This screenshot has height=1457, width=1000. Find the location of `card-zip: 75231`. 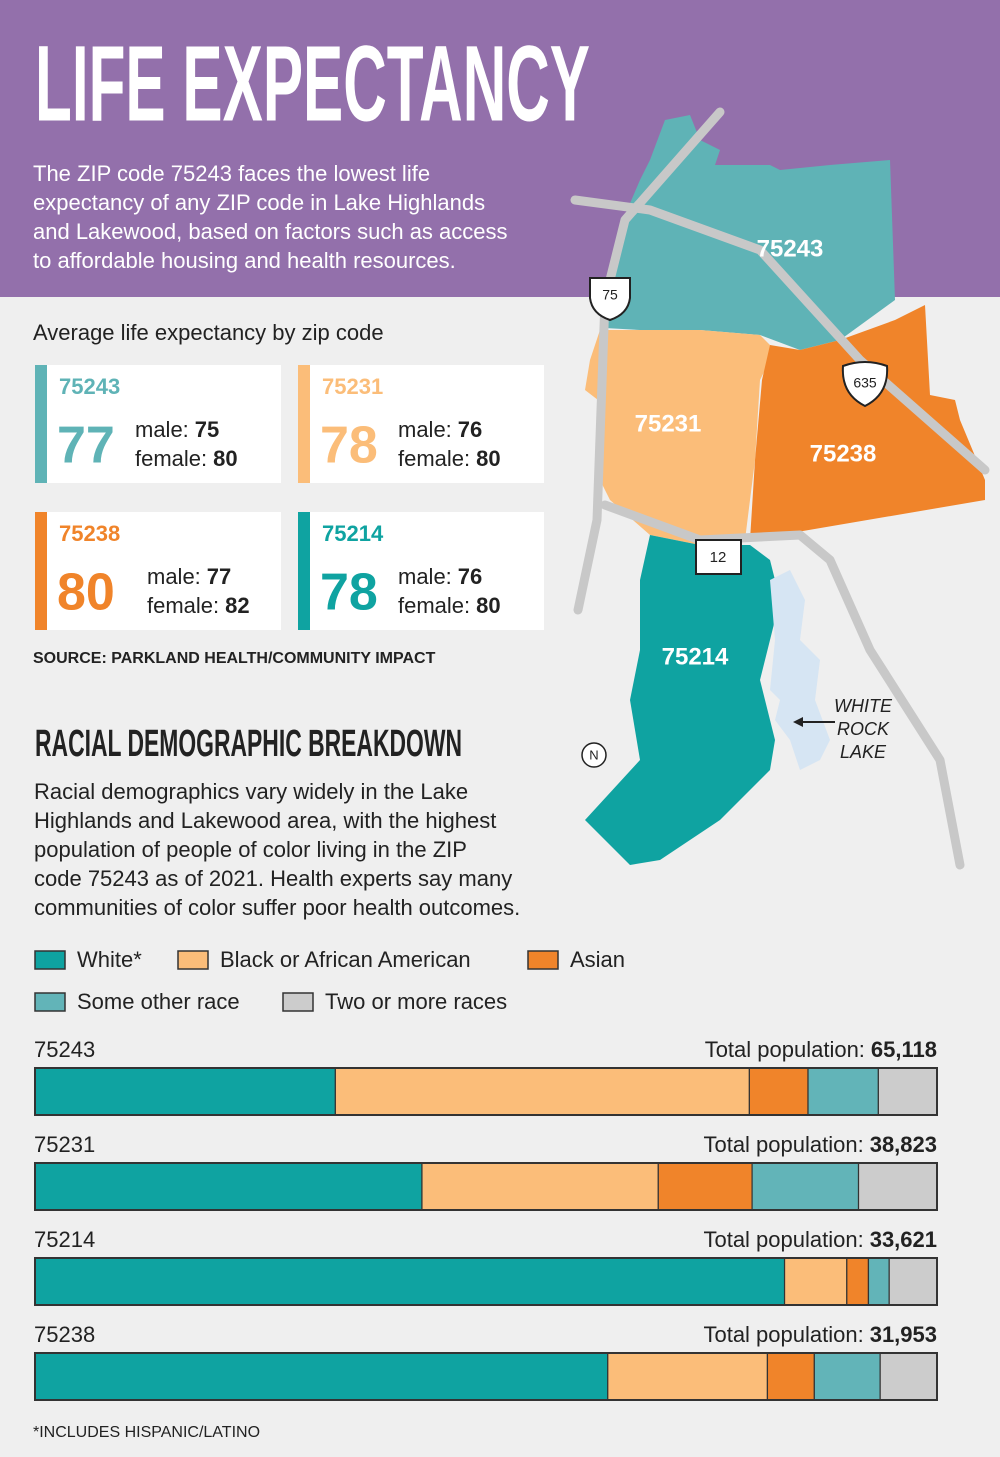

card-zip: 75231 is located at coordinates (352, 386).